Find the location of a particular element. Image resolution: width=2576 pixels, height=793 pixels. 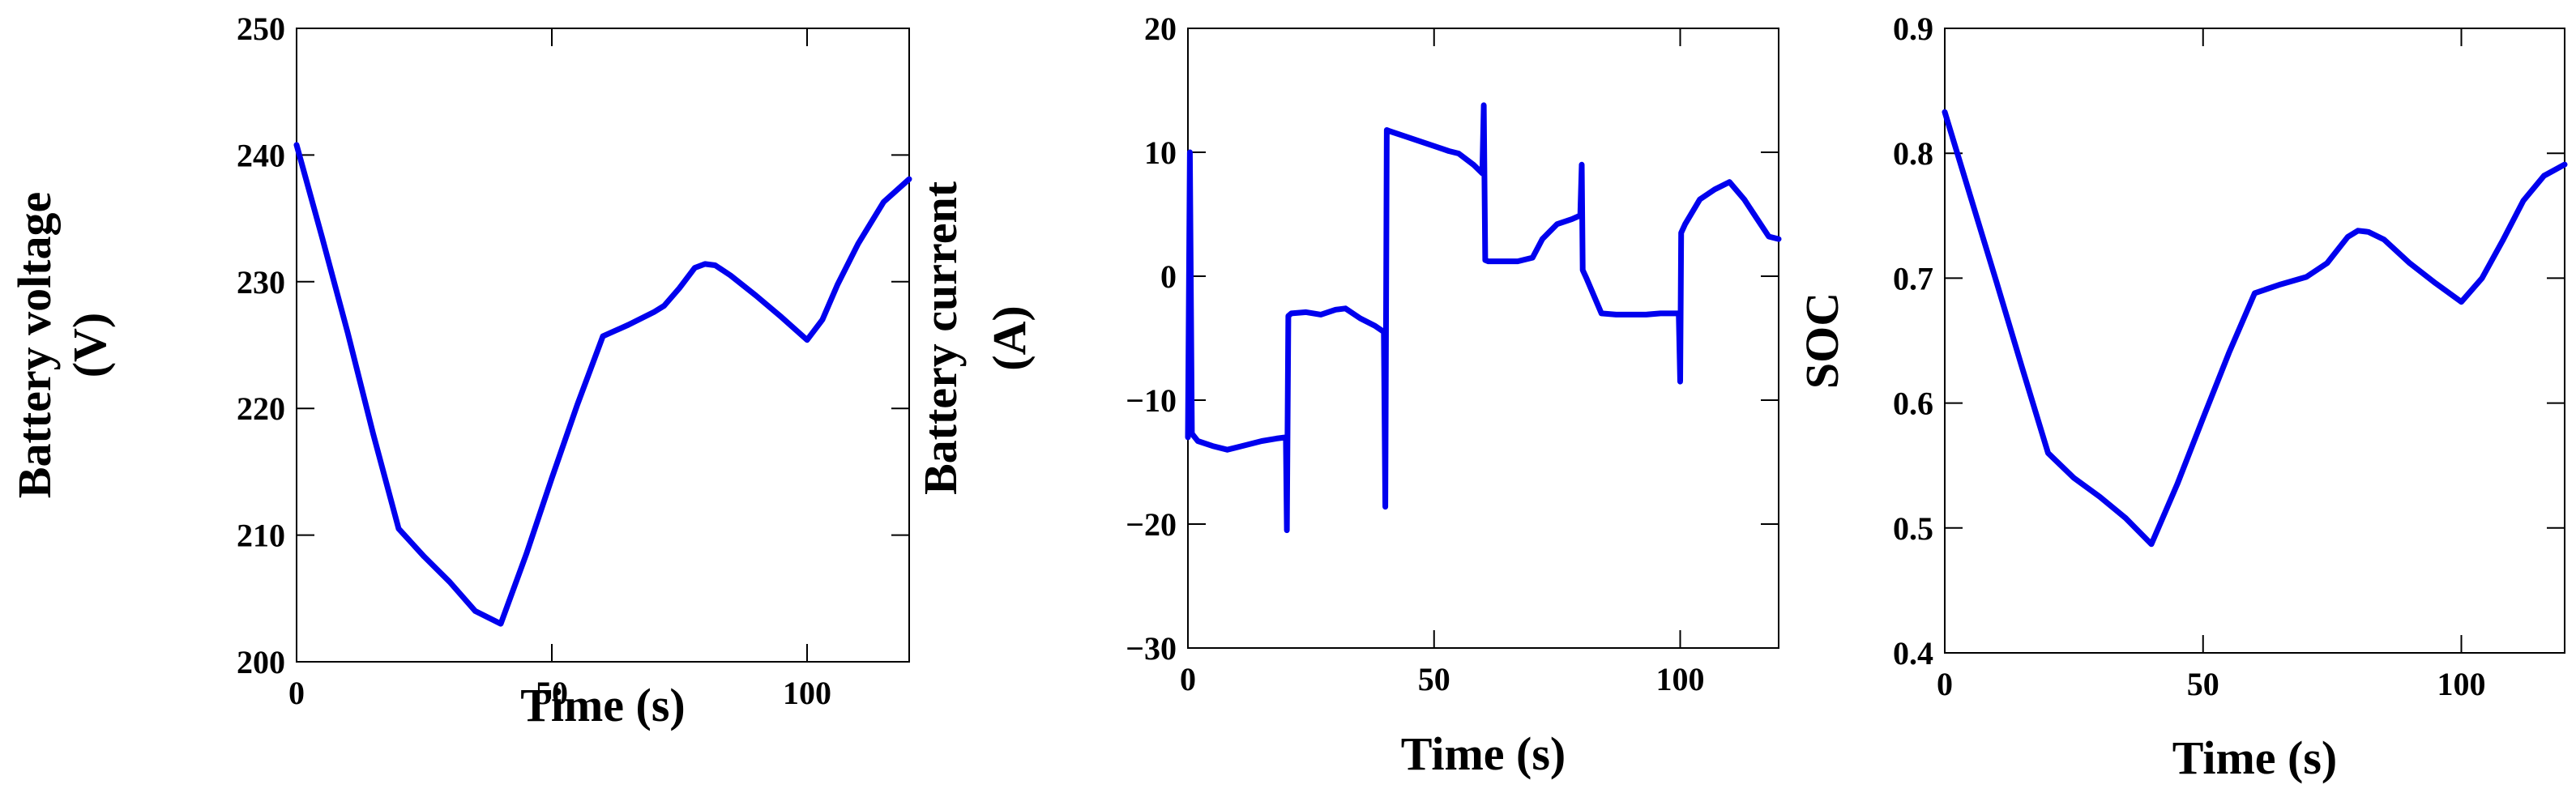

y-tick-label: 200 is located at coordinates (261, 662).